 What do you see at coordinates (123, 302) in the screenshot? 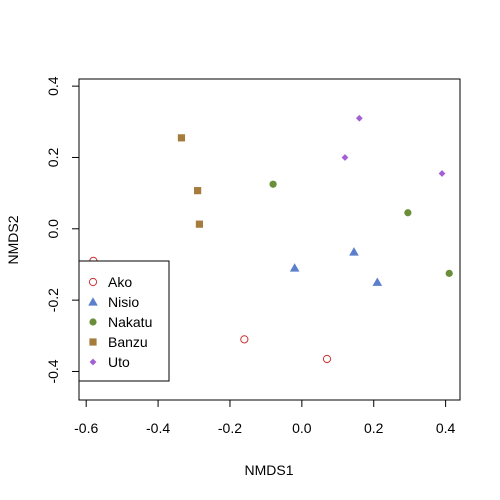
I see `legend-label-nisio: Nisio` at bounding box center [123, 302].